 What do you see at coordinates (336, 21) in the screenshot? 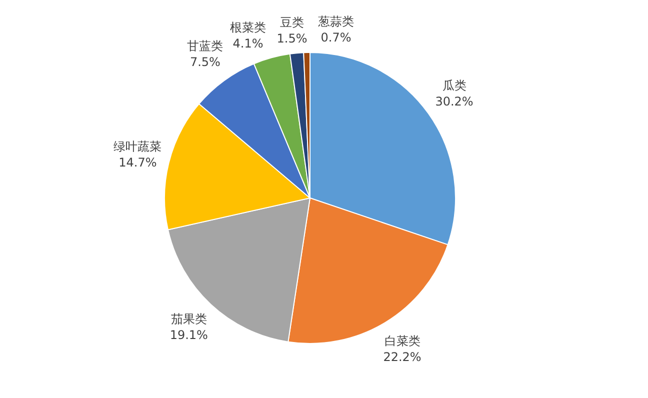
I see `slice-label: 葱蒜类` at bounding box center [336, 21].